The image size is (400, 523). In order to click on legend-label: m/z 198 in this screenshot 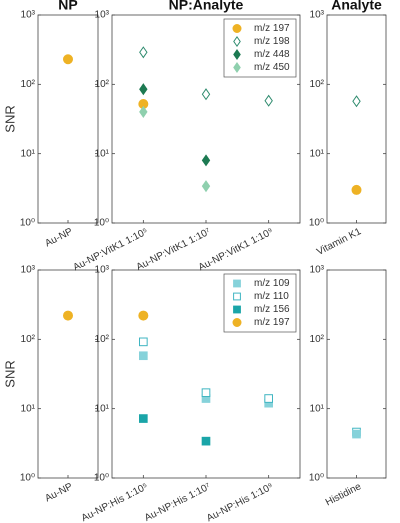, I will do `click(272, 41)`.